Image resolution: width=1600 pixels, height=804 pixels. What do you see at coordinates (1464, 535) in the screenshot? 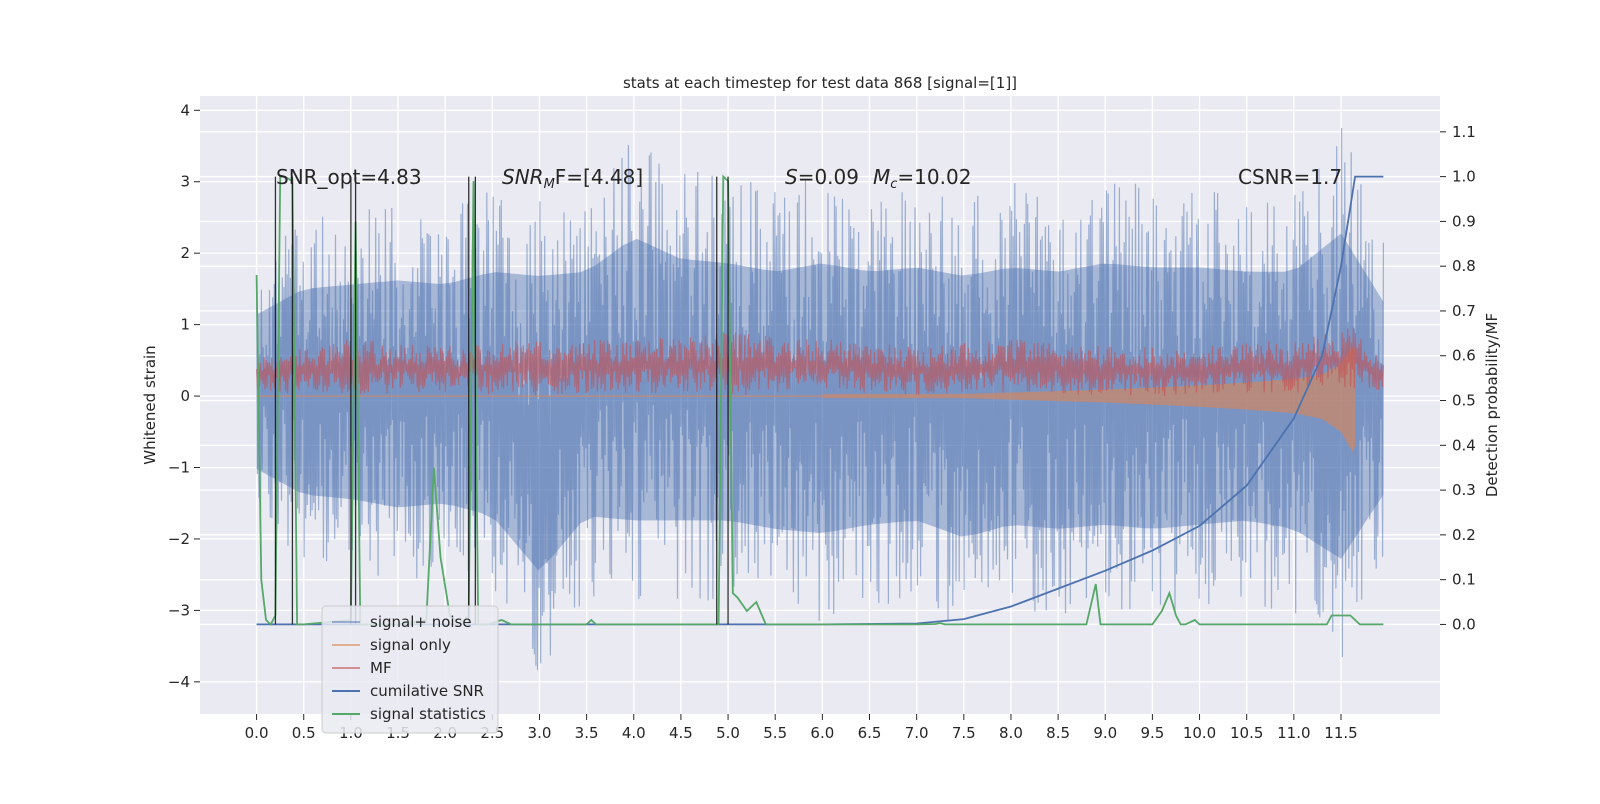
I see `y-right-tick-label-9: 0.2` at bounding box center [1464, 535].